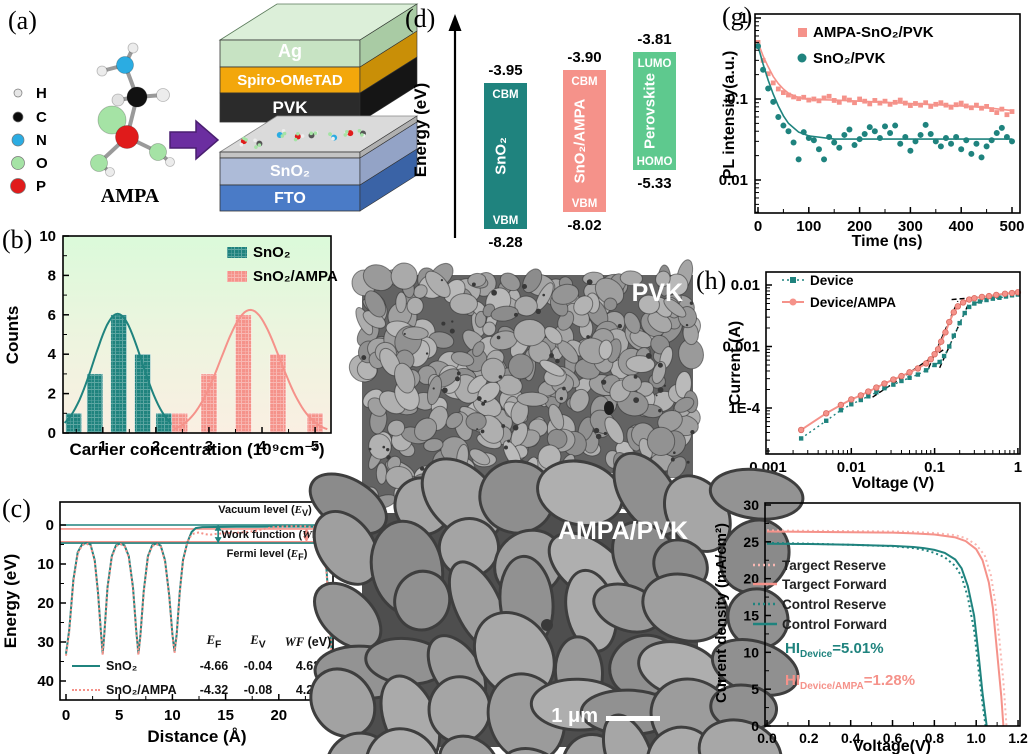  Describe the element at coordinates (873, 32) in the screenshot. I see `legend-ampa-sno2-pvk: AMPA-SnO₂/PVK` at that location.